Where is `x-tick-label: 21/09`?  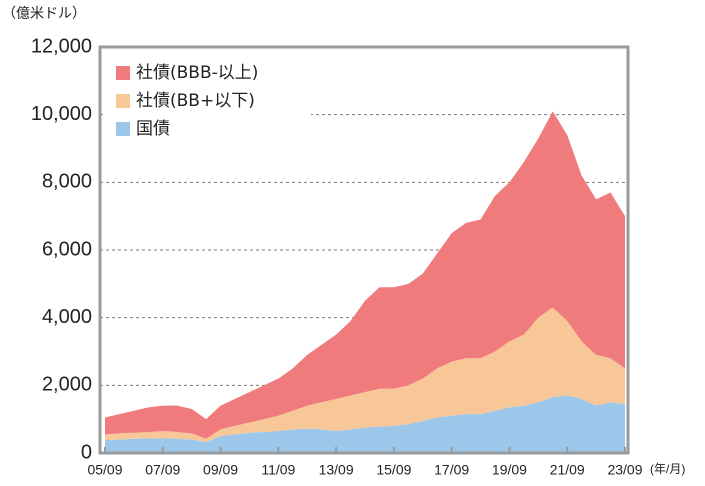
x-tick-label: 21/09 is located at coordinates (567, 470).